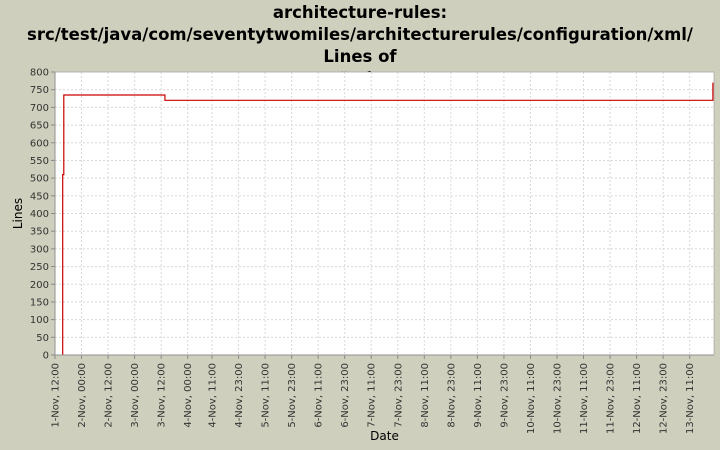  I want to click on x-tick-label: 5-Nov, 23:00, so click(292, 395).